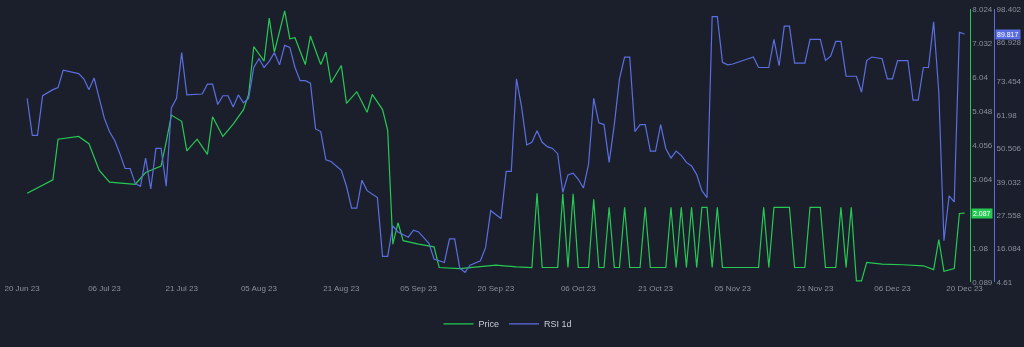  I want to click on y-tick-label: 1.08, so click(980, 248).